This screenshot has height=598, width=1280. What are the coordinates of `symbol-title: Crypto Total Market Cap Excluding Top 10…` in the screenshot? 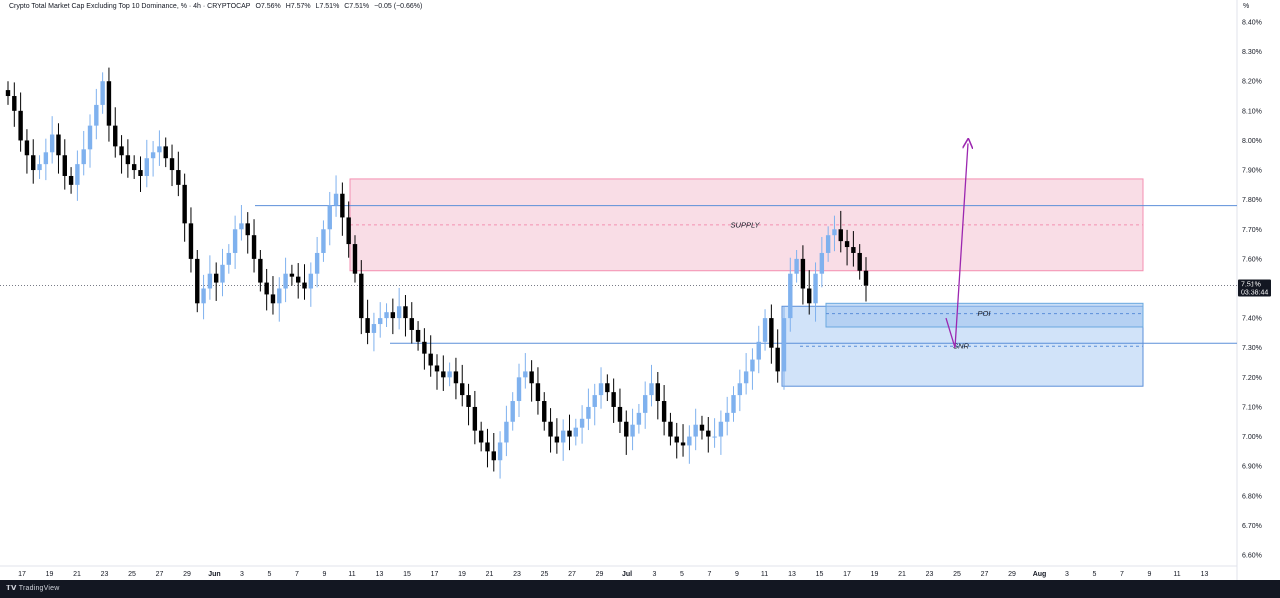 It's located at (130, 6).